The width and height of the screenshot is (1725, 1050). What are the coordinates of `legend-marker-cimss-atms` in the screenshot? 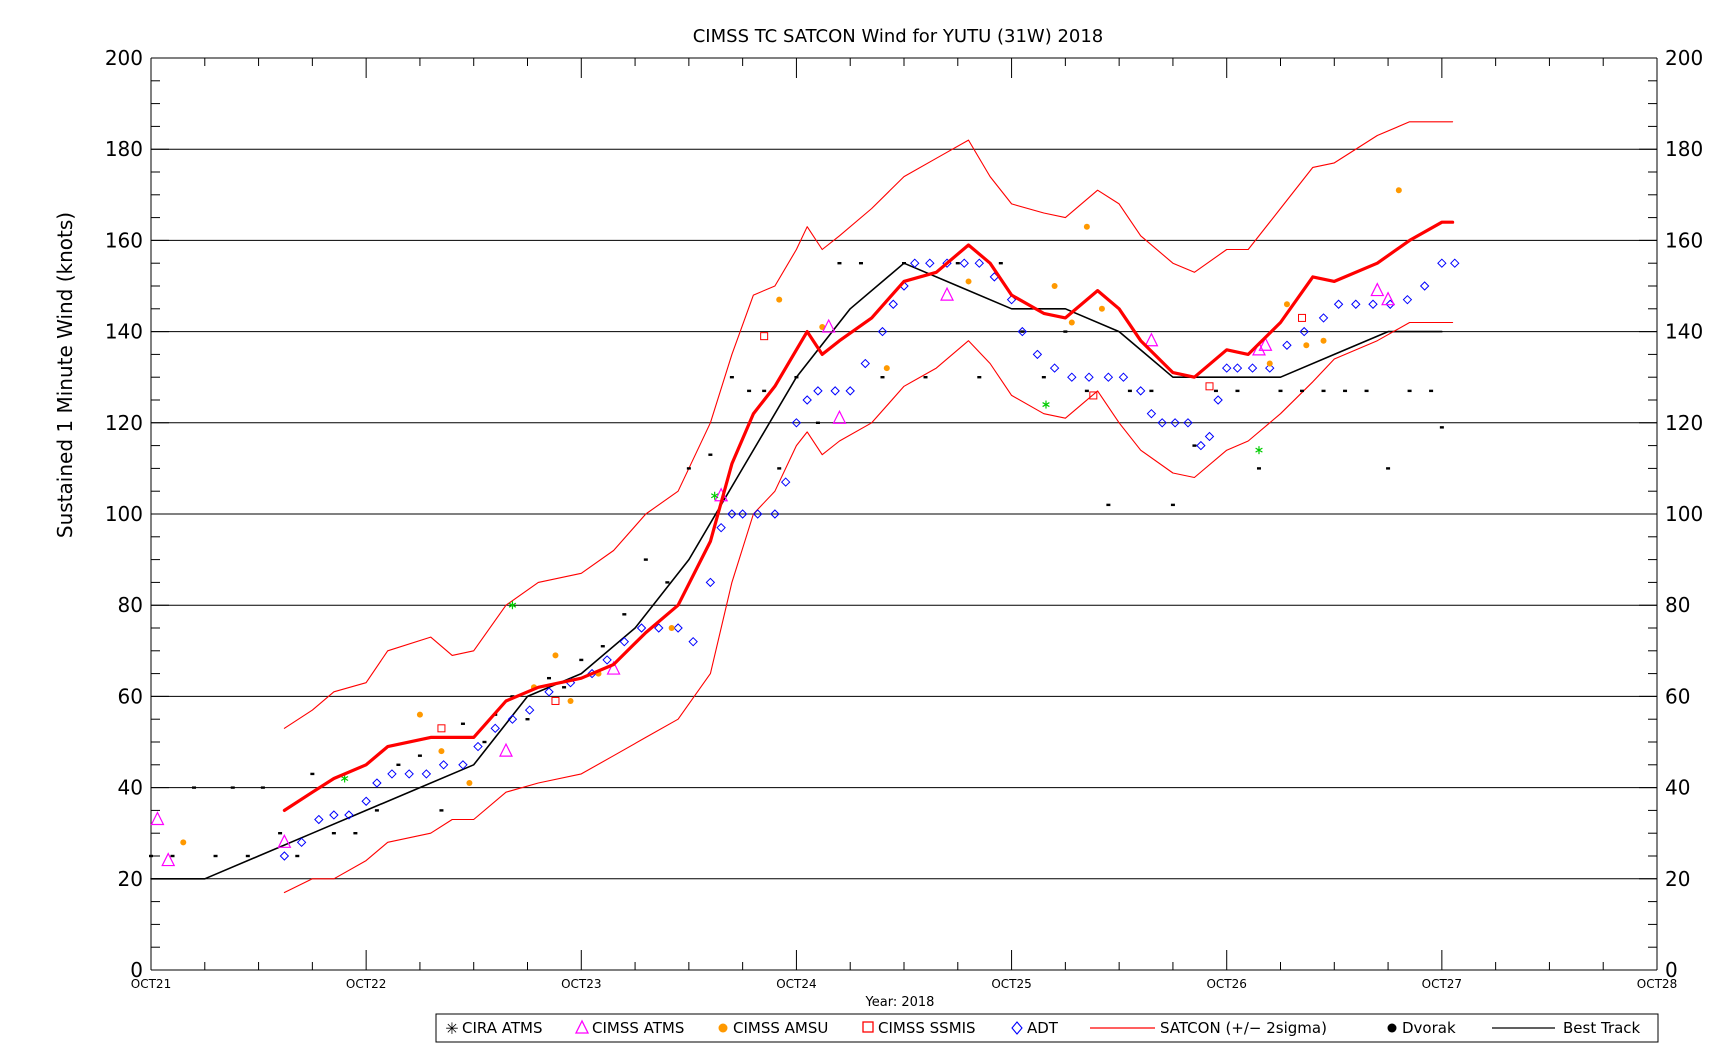 It's located at (582, 1026).